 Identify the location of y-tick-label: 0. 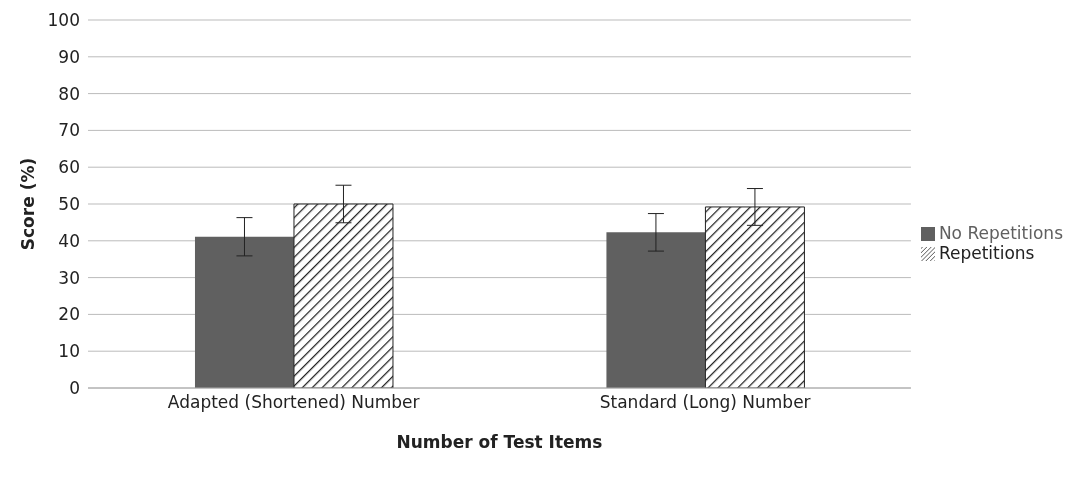
(74, 388).